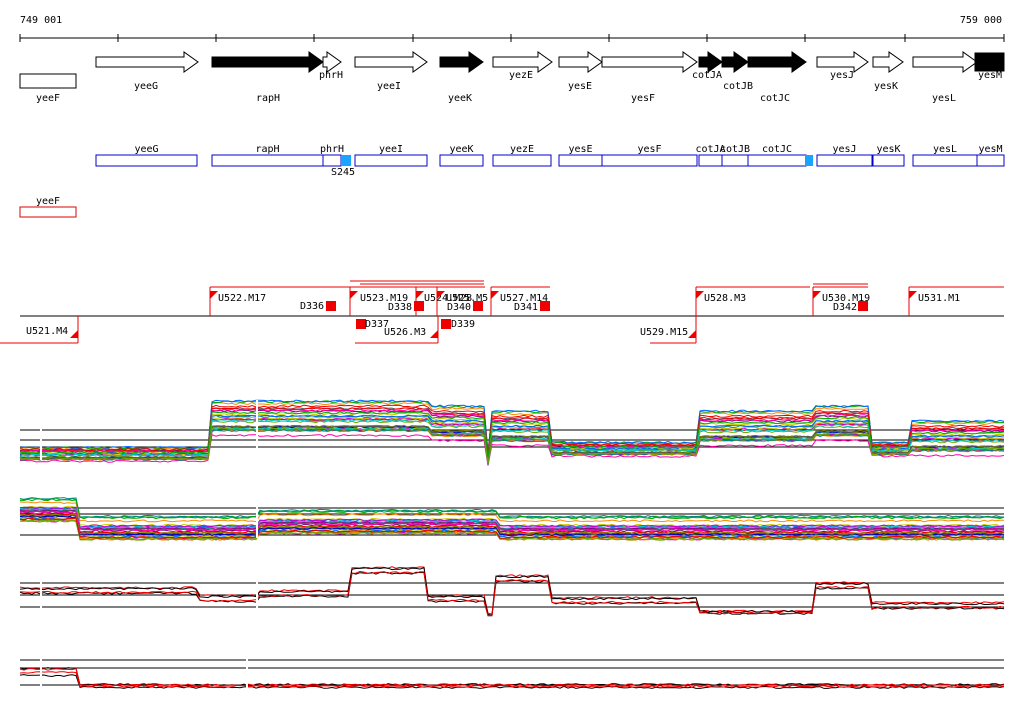 The image size is (1024, 714). Describe the element at coordinates (526, 307) in the screenshot. I see `deletion-label: D341` at that location.